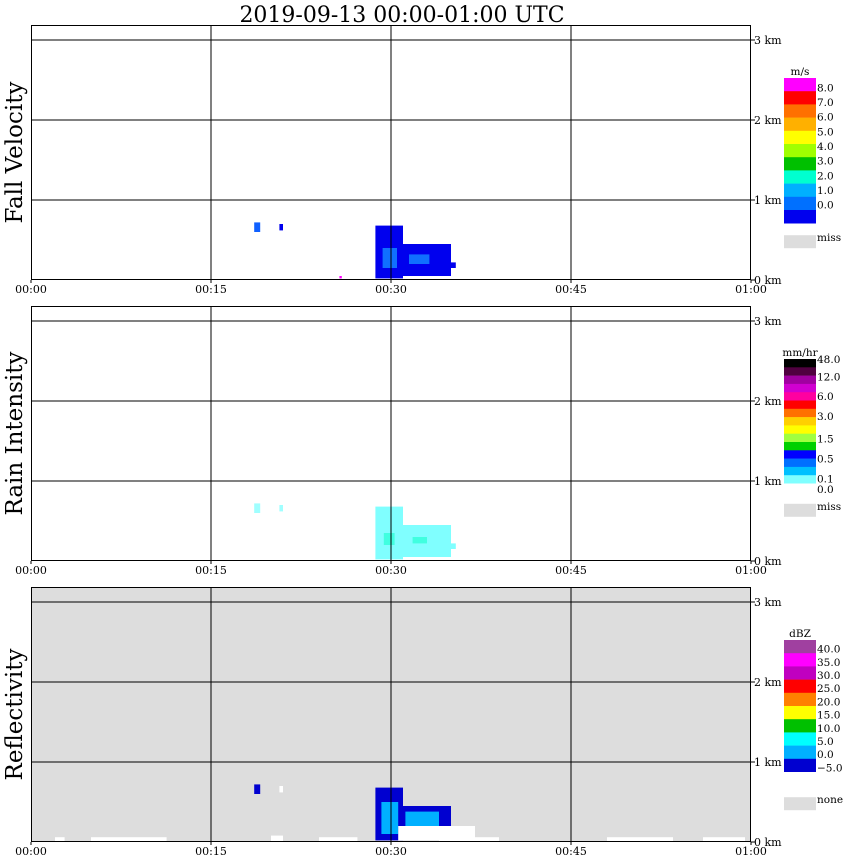  Describe the element at coordinates (391, 289) in the screenshot. I see `x-tick-label: 00:30` at that location.